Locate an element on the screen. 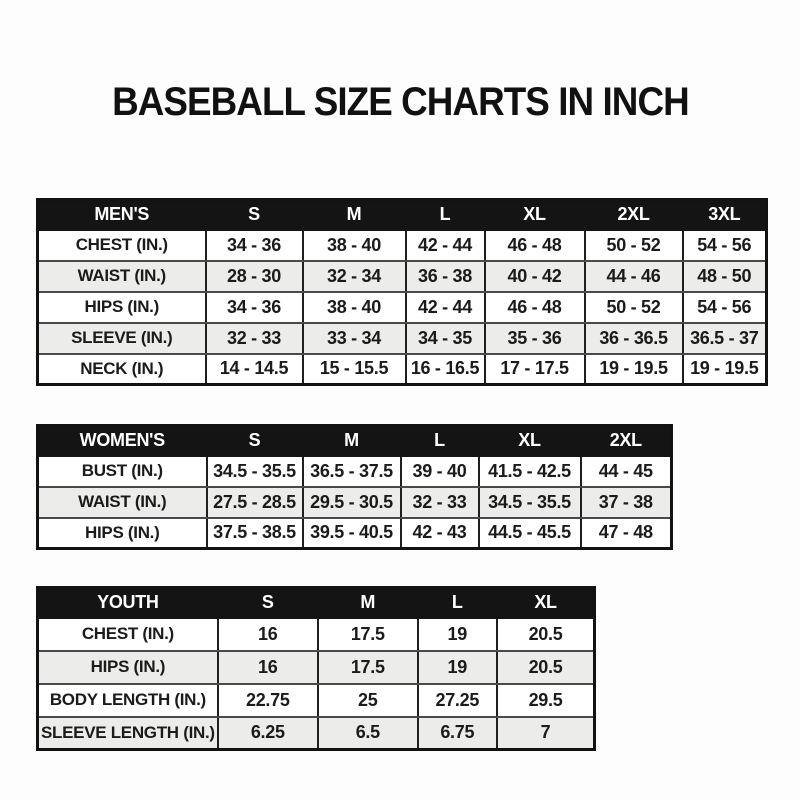 The width and height of the screenshot is (800, 800). mens-size-column-header: XL is located at coordinates (534, 214).